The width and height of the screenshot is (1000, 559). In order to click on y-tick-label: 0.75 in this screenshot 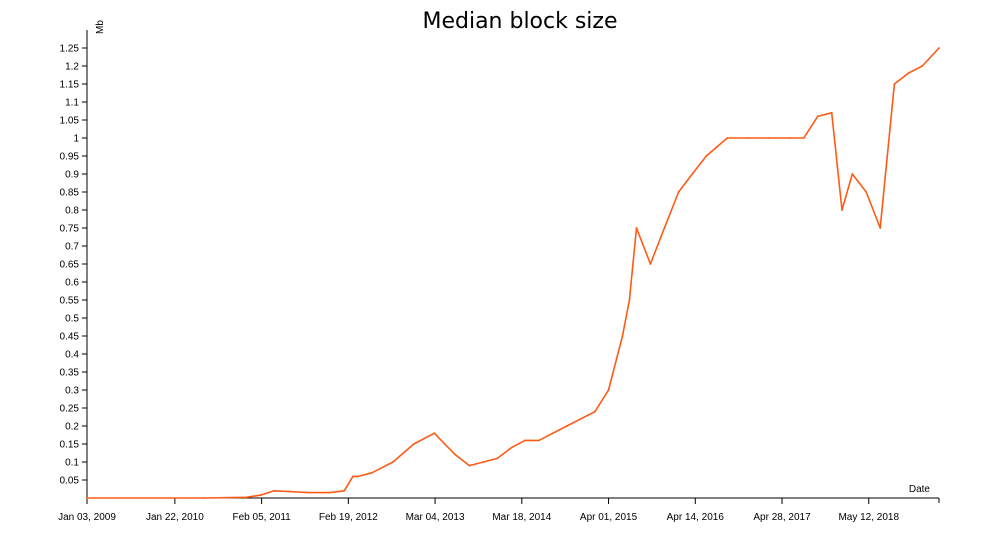, I will do `click(70, 229)`.